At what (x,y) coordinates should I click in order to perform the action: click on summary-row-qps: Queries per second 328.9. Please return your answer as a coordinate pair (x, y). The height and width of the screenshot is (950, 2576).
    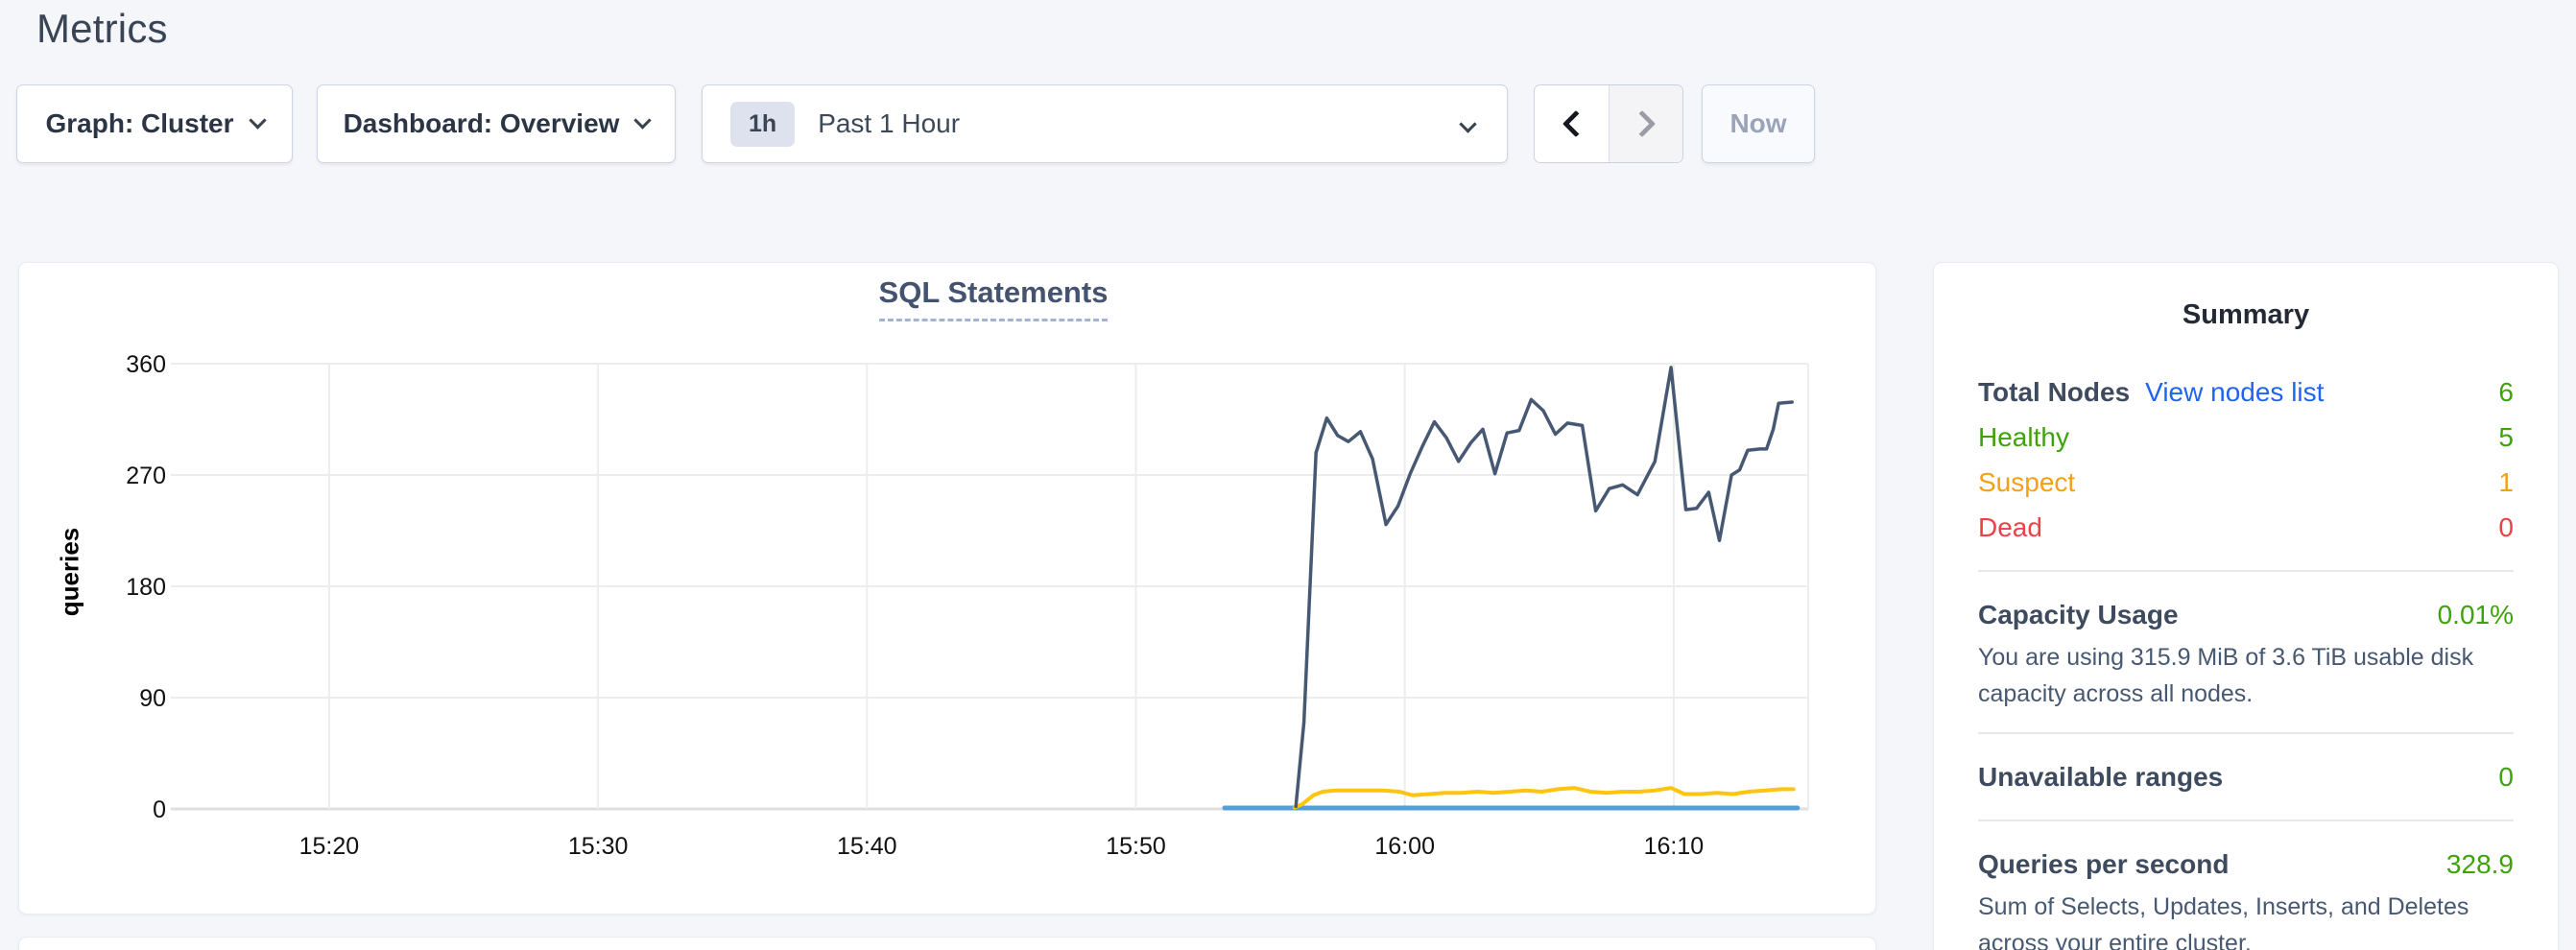
    Looking at the image, I should click on (2246, 864).